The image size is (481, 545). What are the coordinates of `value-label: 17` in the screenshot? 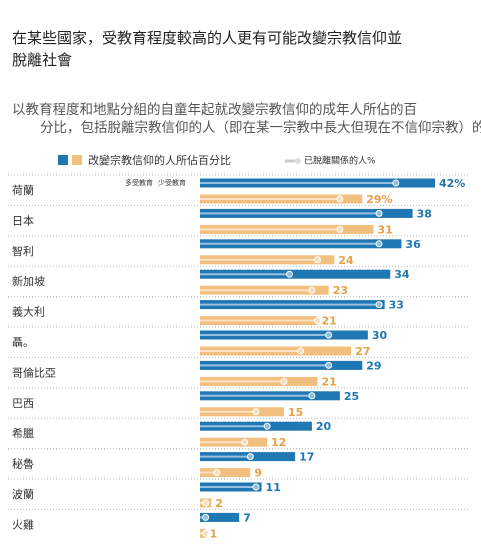 It's located at (306, 457).